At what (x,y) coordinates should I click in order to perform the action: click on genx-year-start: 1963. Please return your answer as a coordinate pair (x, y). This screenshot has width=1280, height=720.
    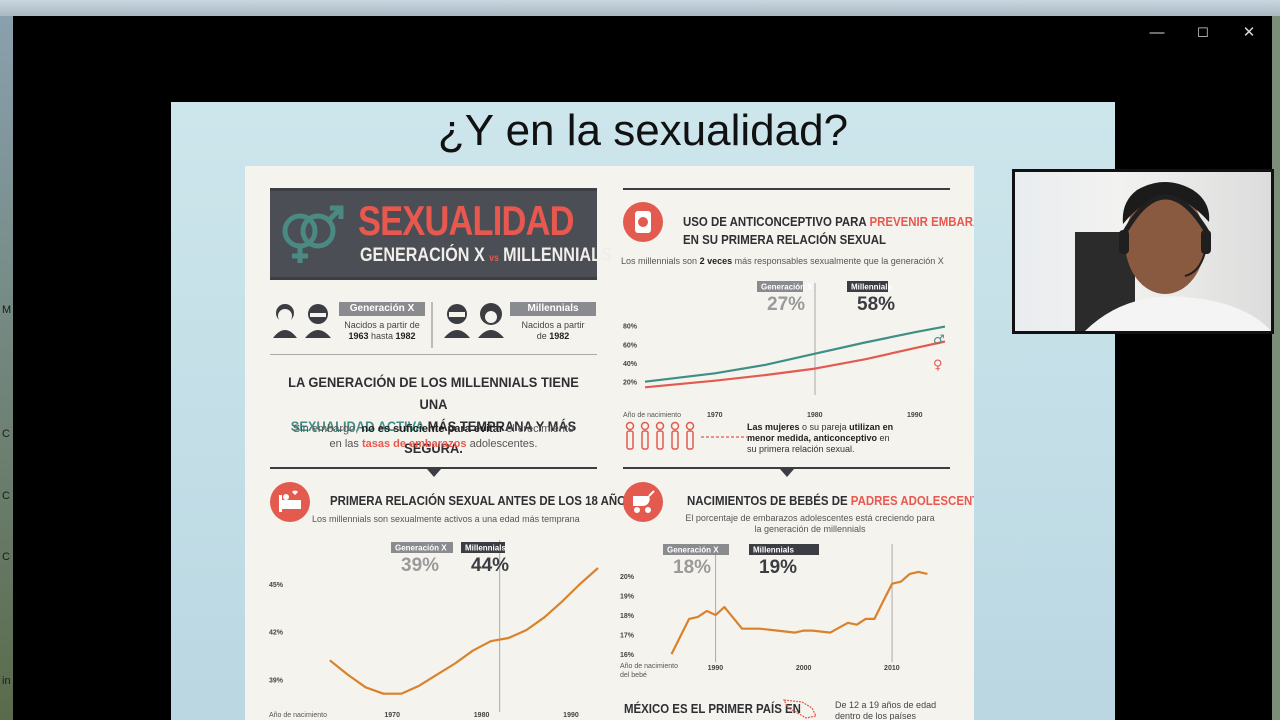
    Looking at the image, I should click on (358, 336).